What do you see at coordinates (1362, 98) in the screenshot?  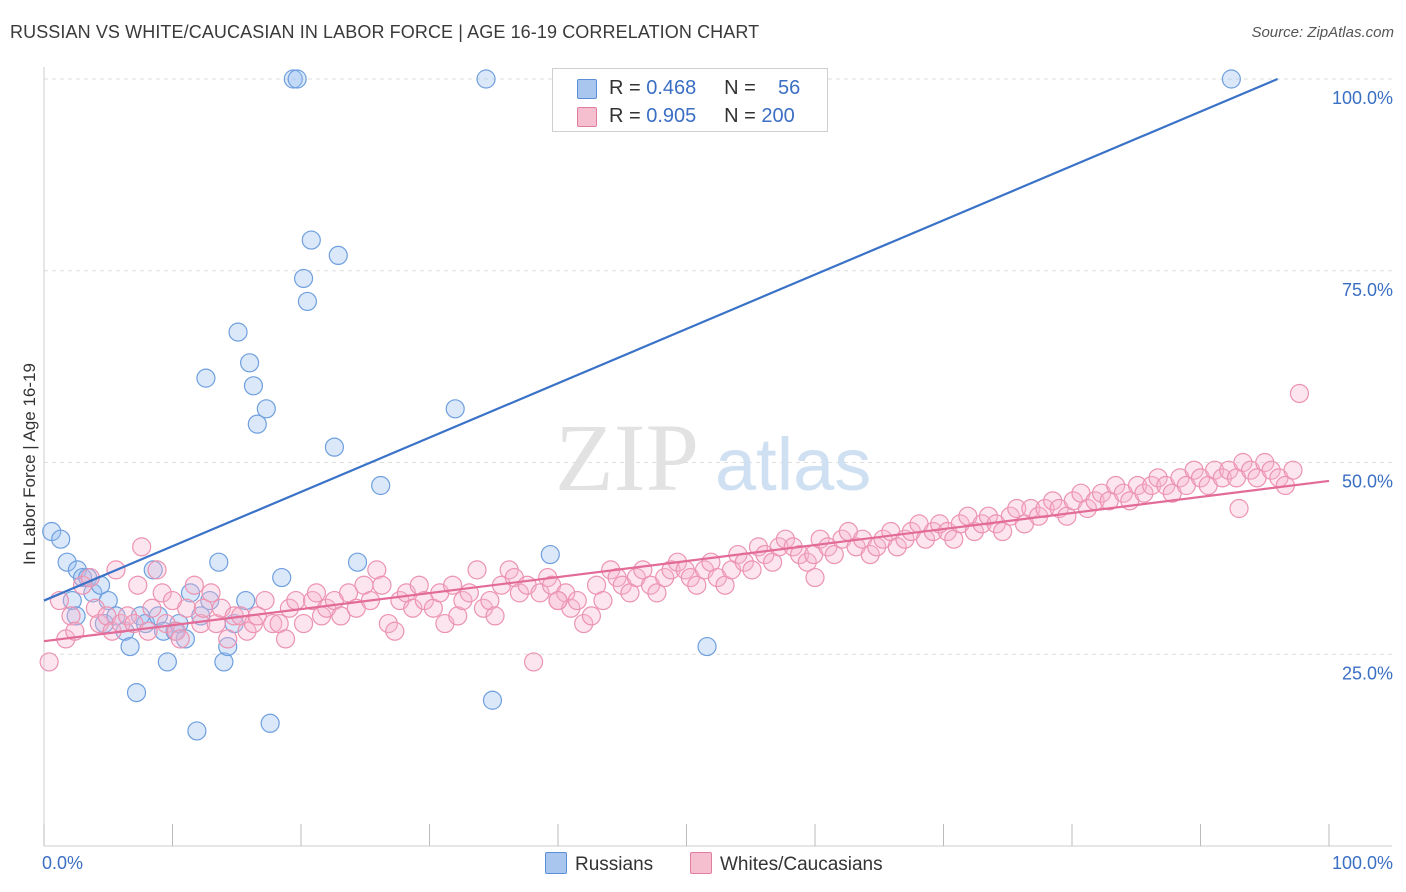 I see `y-tick-label: 100.0%` at bounding box center [1362, 98].